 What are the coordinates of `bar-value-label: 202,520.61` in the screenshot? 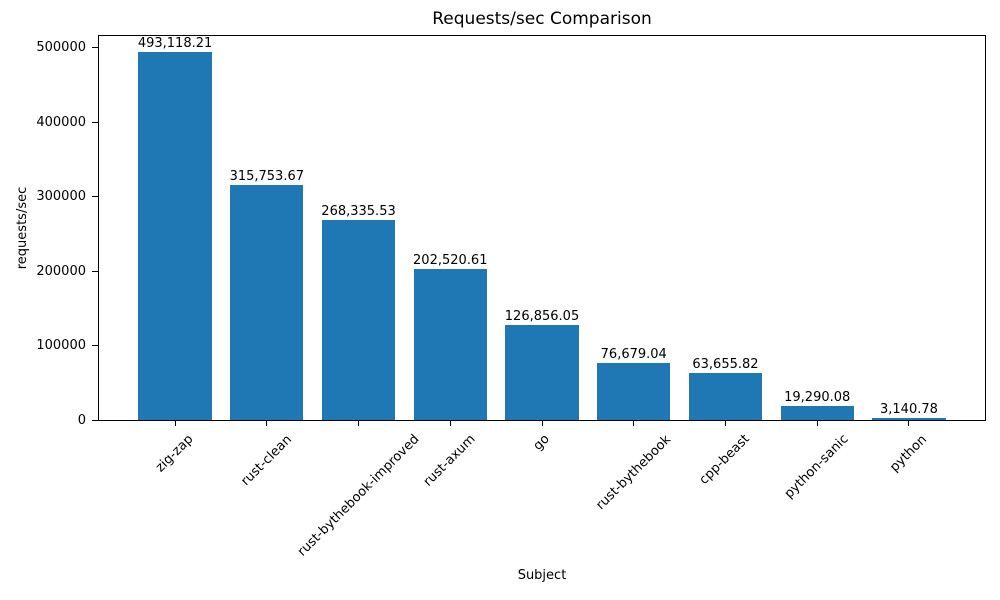 It's located at (450, 261).